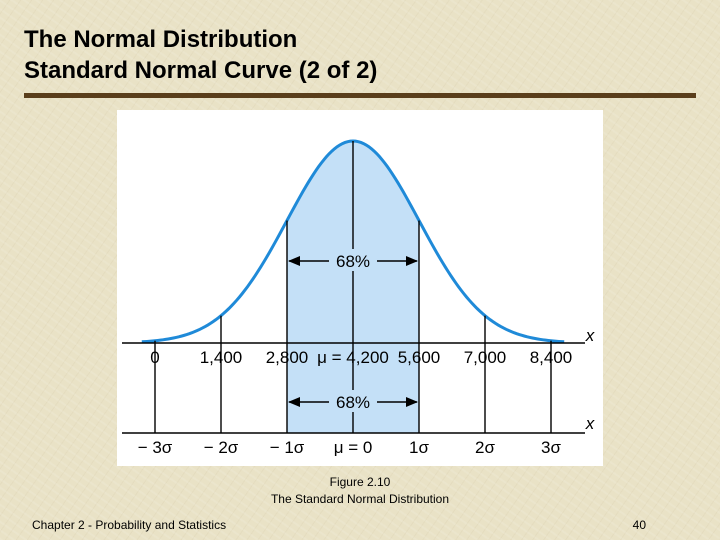 The image size is (720, 540). Describe the element at coordinates (419, 357) in the screenshot. I see `top-axis-tick-label: 5,600` at that location.